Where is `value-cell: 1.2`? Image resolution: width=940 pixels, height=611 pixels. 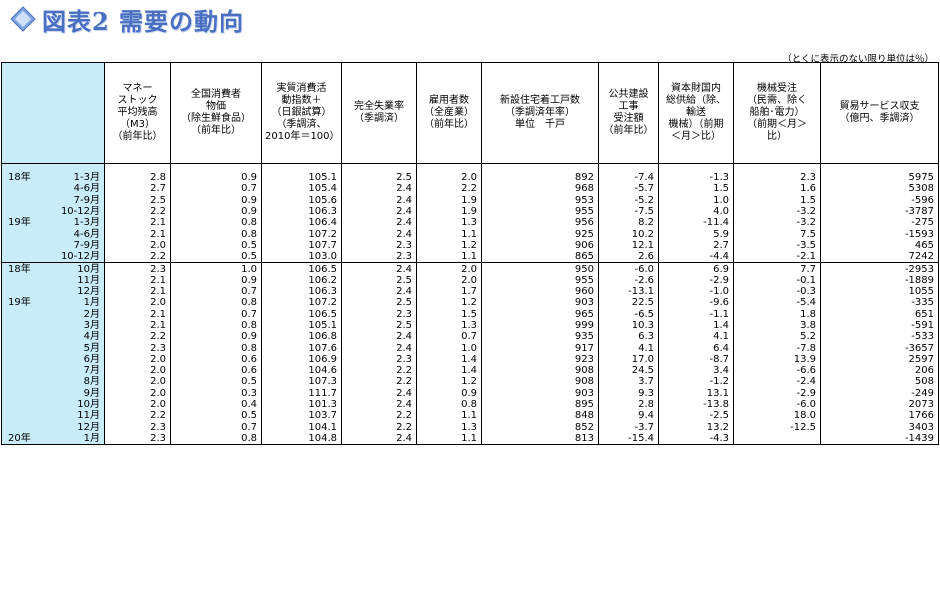
value-cell: 1.2 is located at coordinates (449, 303).